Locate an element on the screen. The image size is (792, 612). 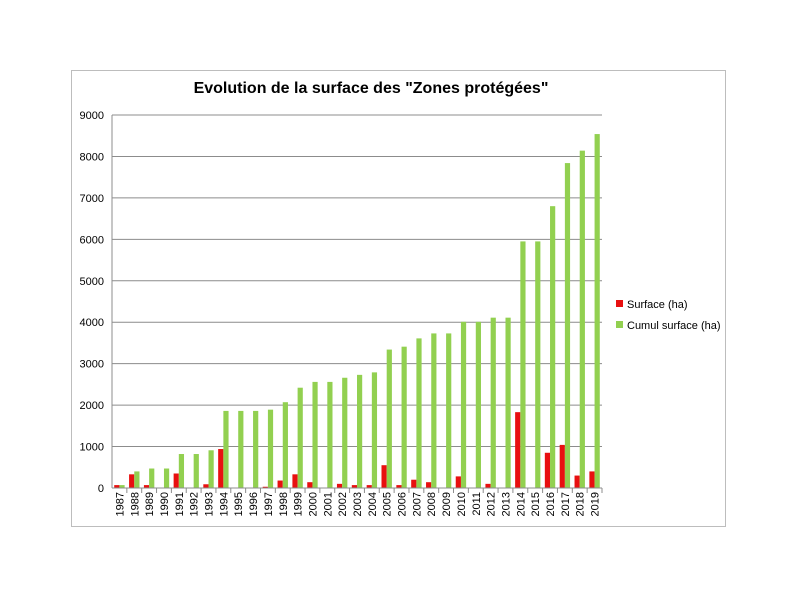
y-tick-label: 4000 is located at coordinates (92, 323).